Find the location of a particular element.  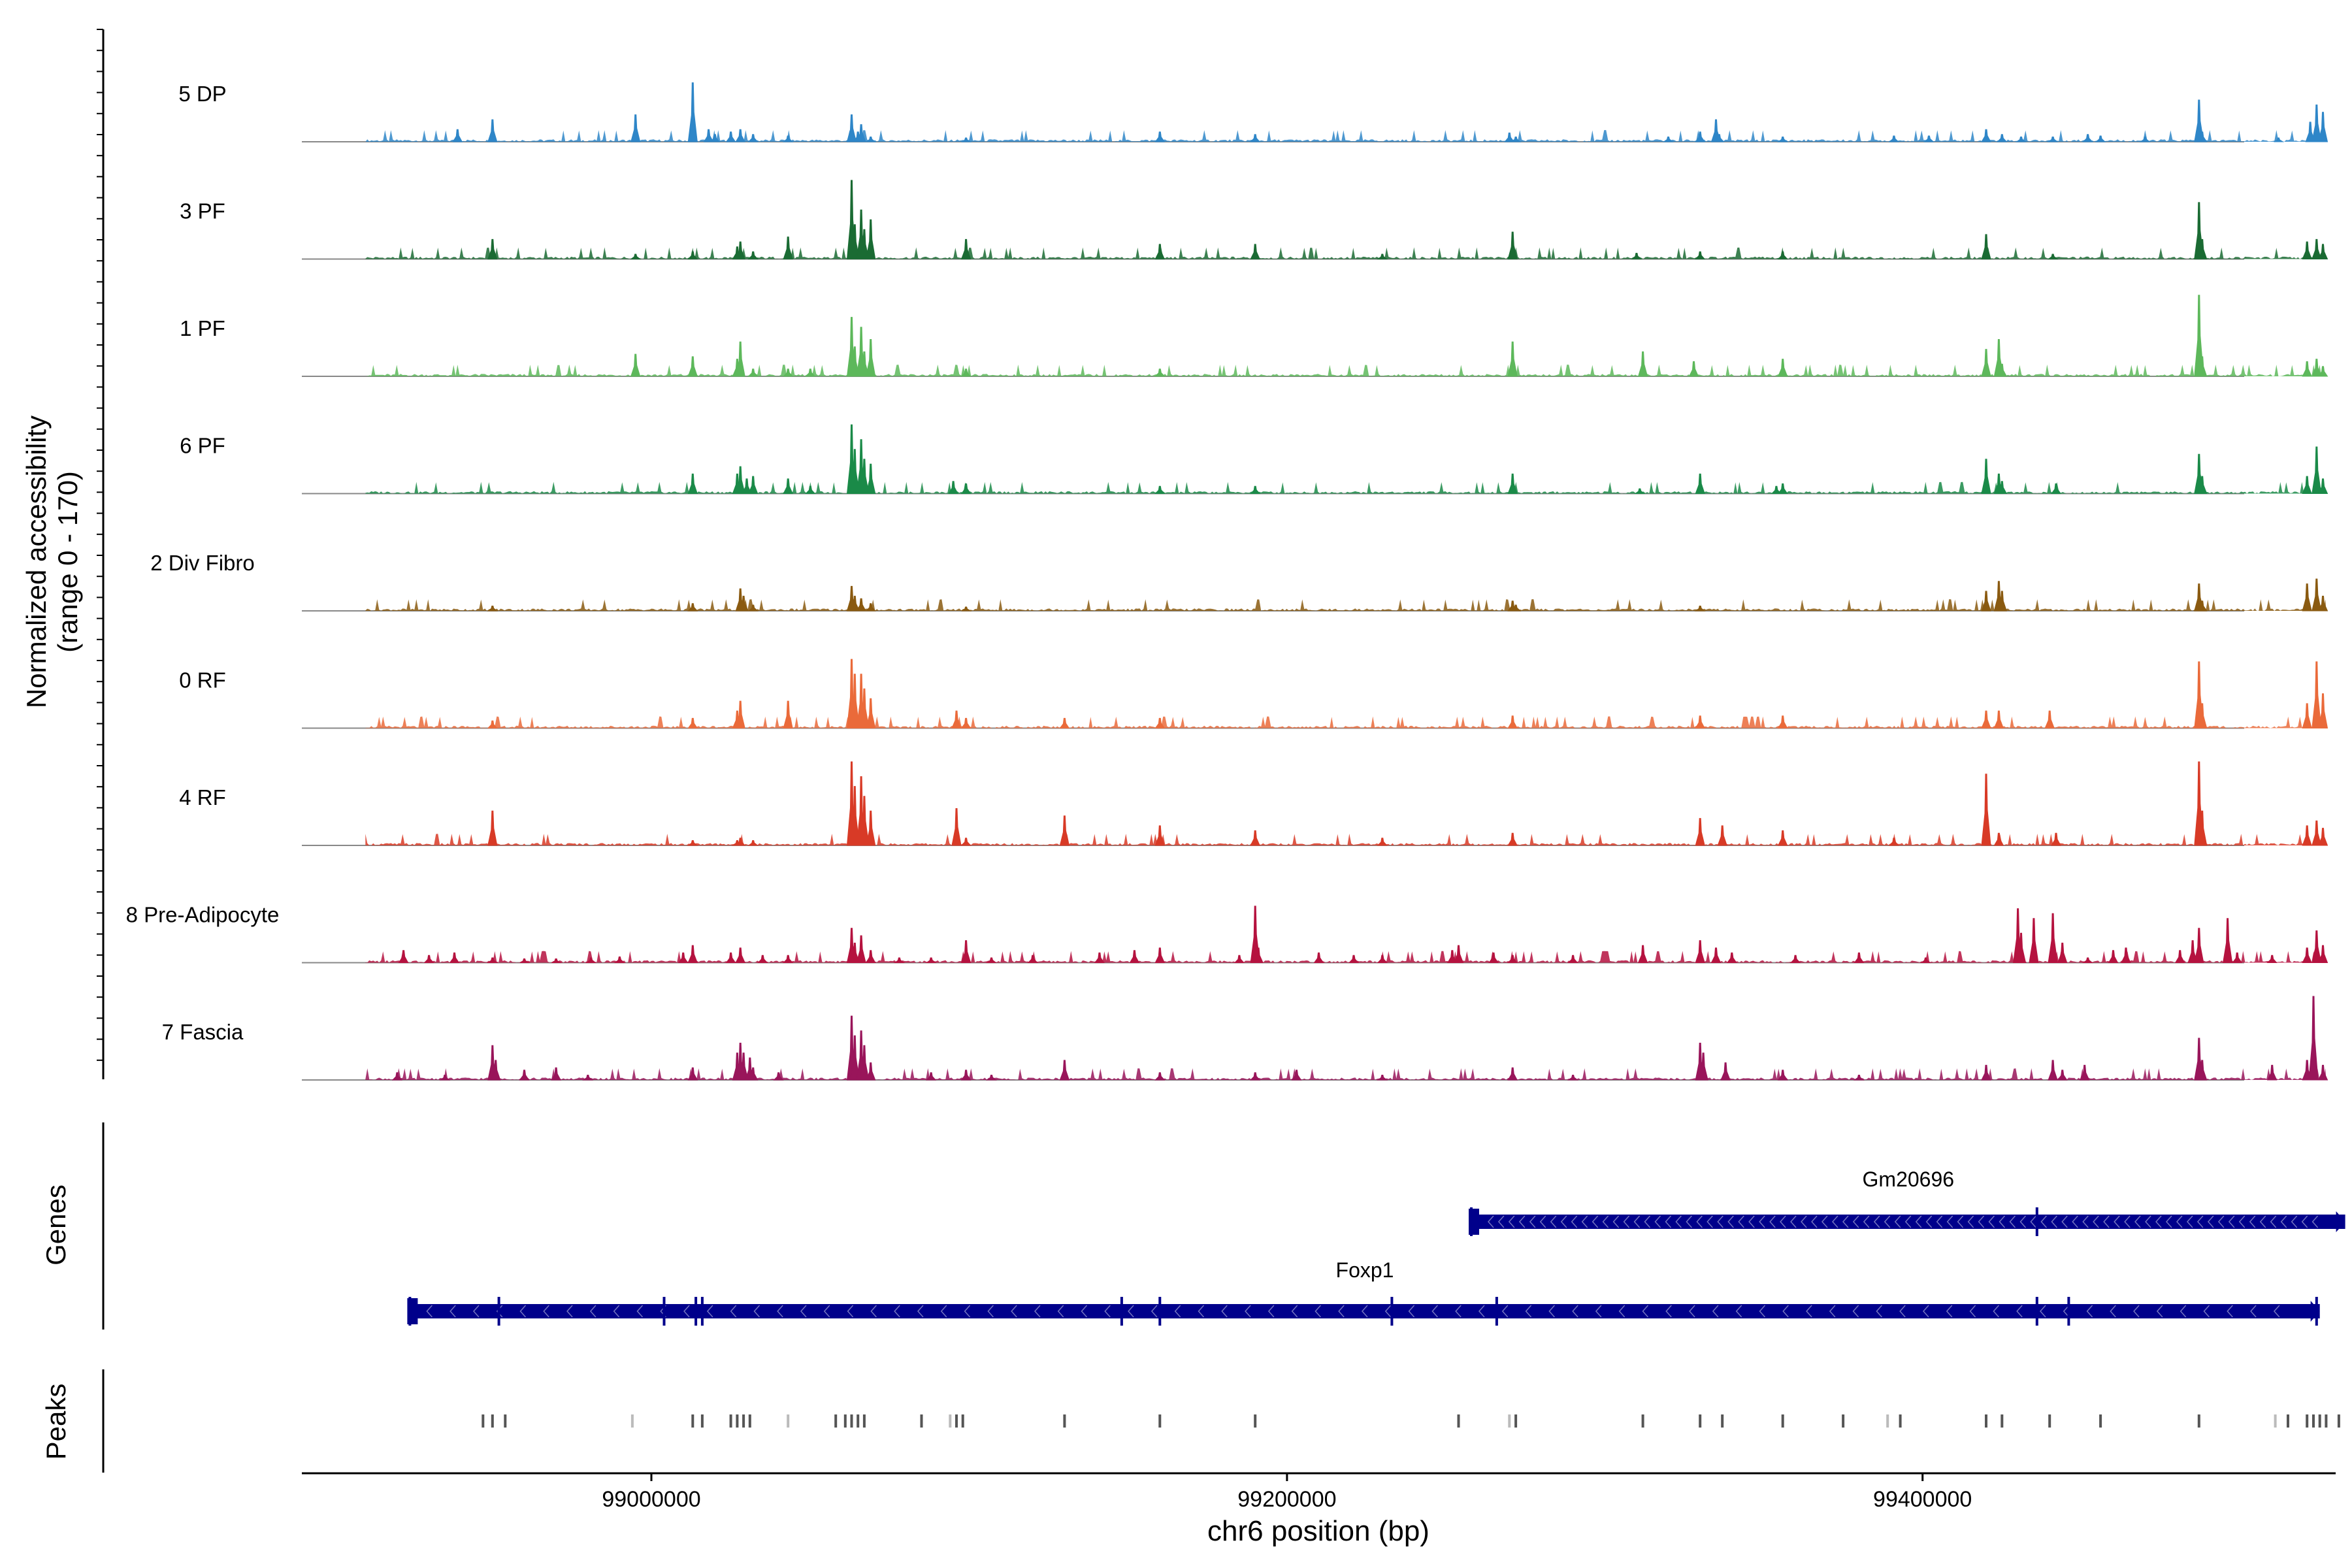

track-label: 2 Div Fibro is located at coordinates (202, 563).